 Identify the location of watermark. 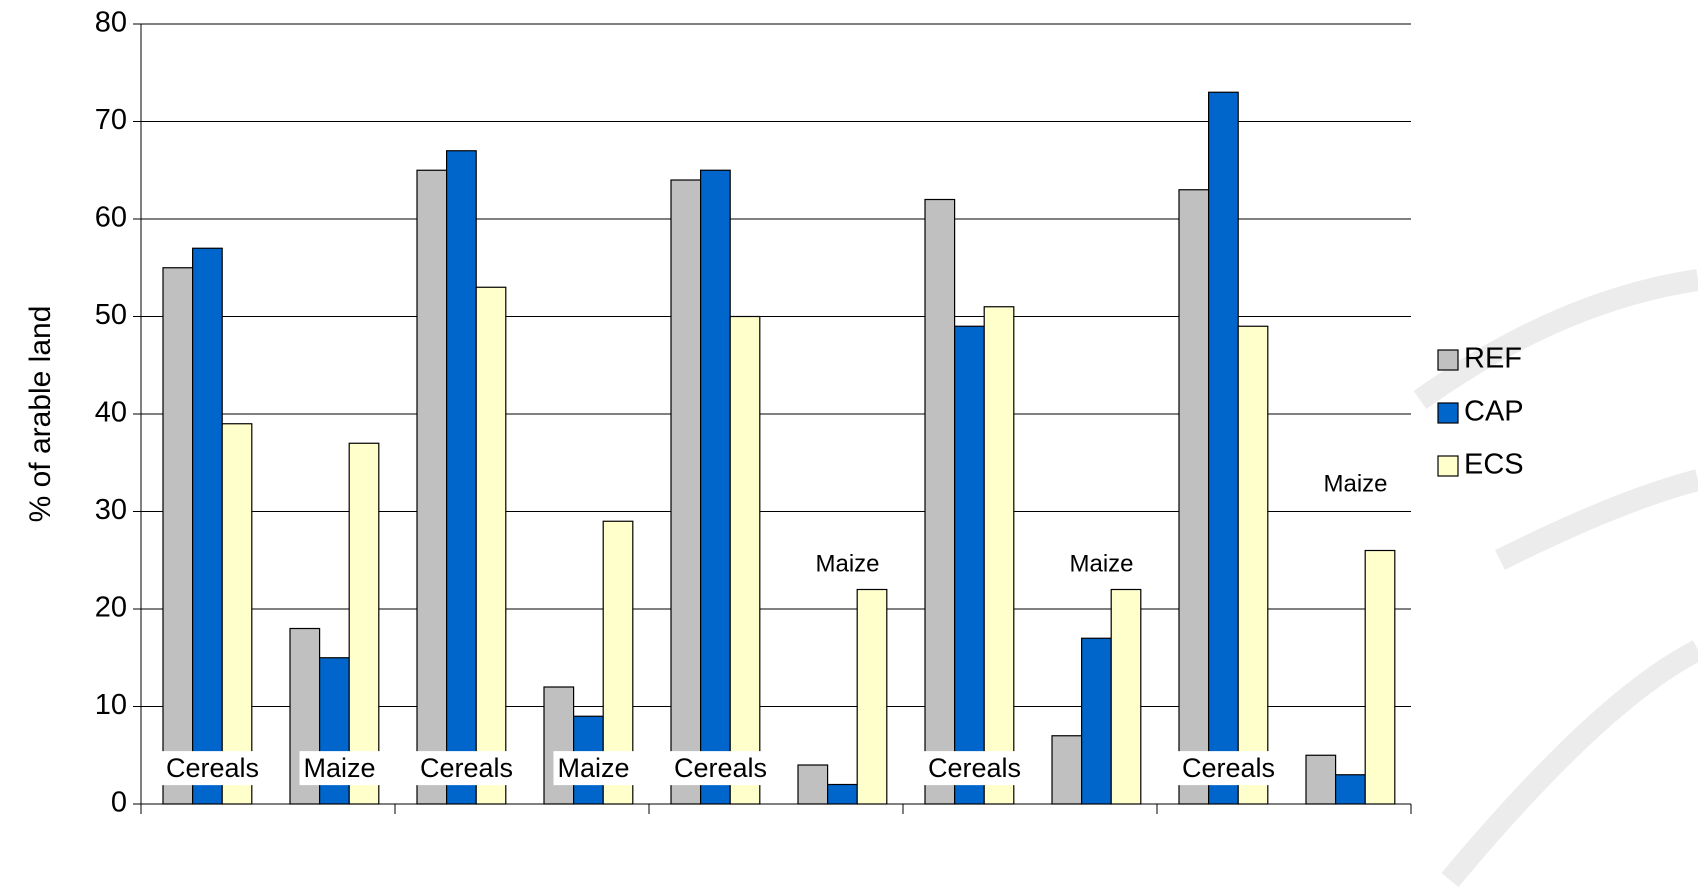
(1555, 578).